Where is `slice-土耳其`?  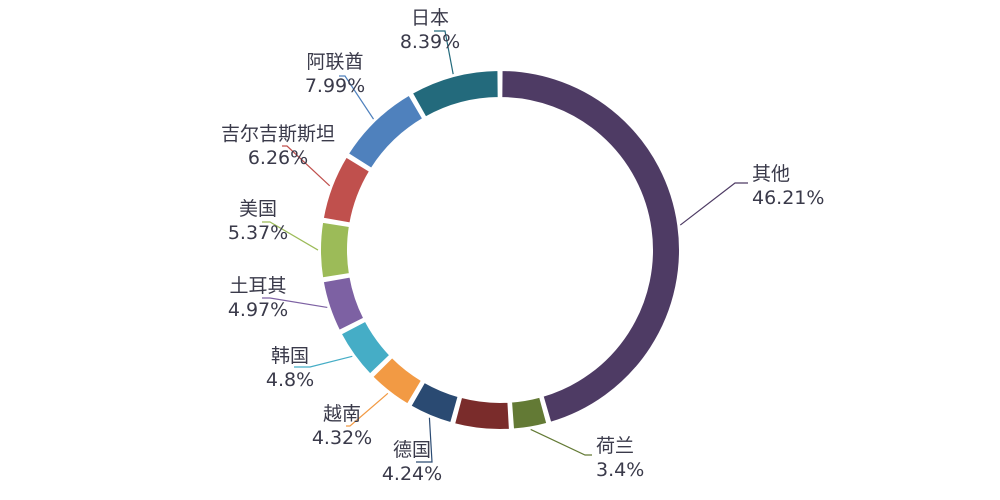 slice-土耳其 is located at coordinates (343, 304).